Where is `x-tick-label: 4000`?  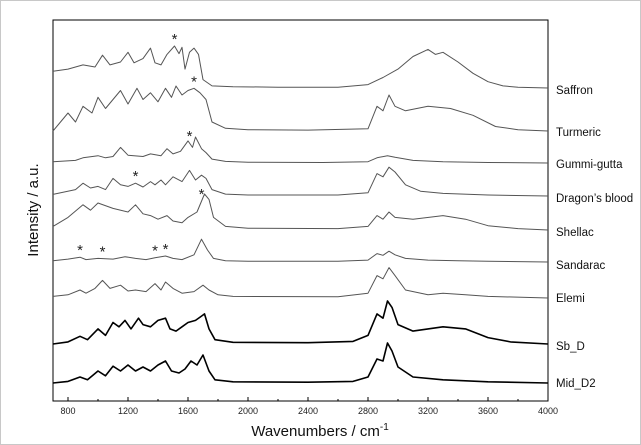 x-tick-label: 4000 is located at coordinates (548, 411).